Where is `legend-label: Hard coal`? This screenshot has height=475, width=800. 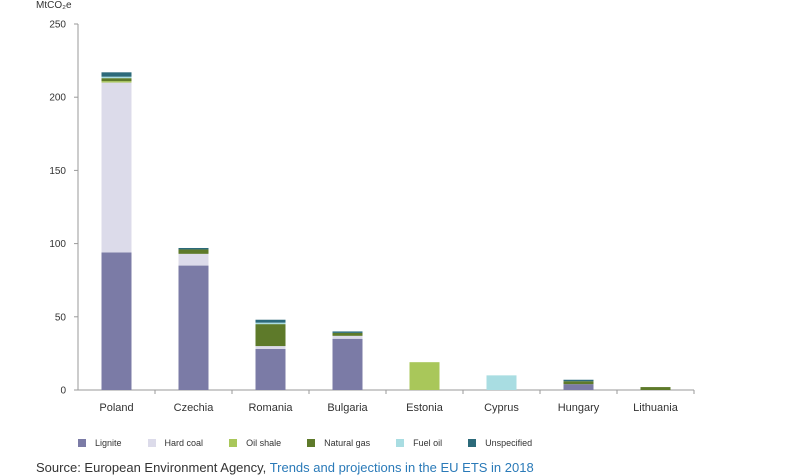
legend-label: Hard coal is located at coordinates (184, 443).